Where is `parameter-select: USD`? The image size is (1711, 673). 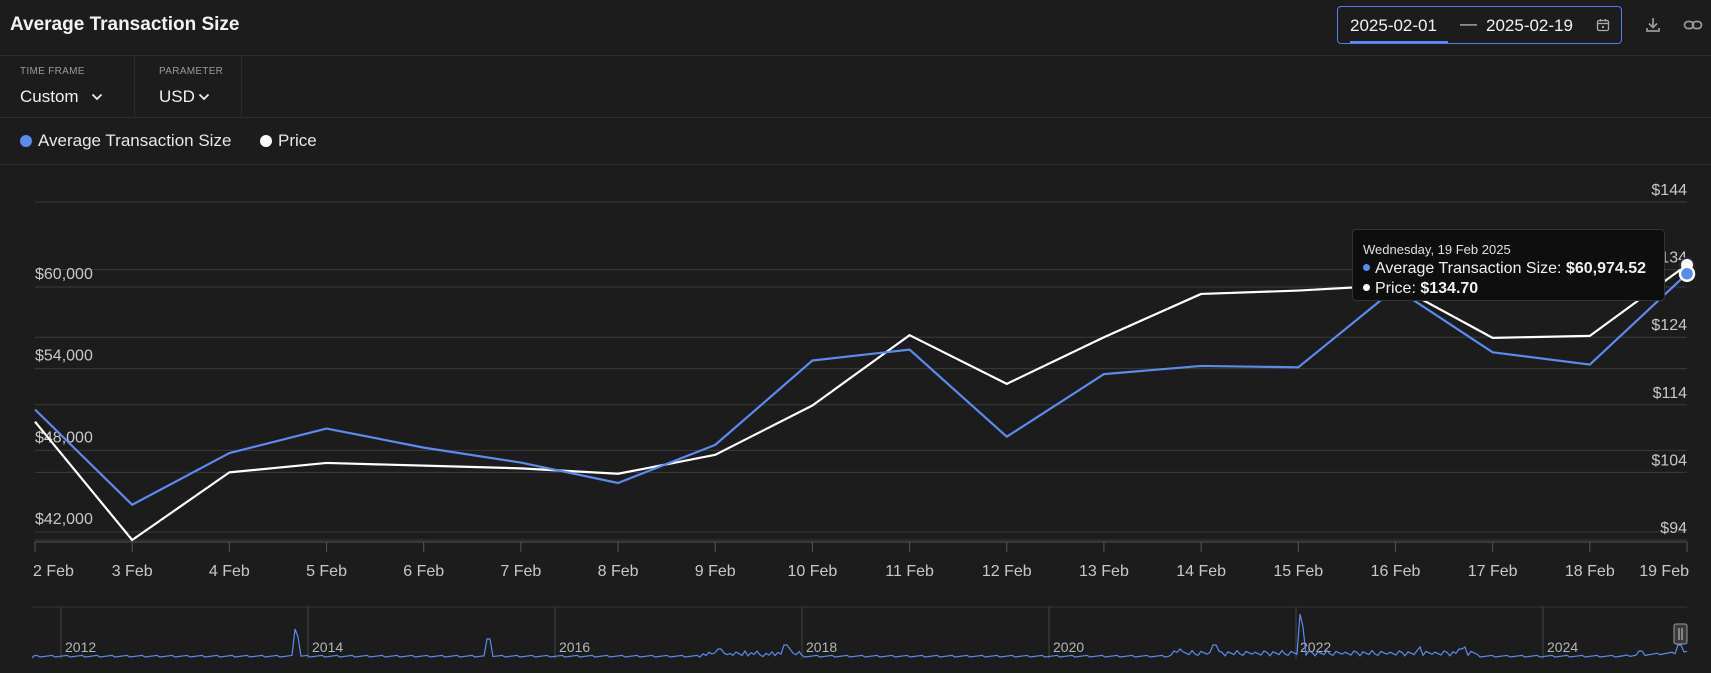 parameter-select: USD is located at coordinates (177, 96).